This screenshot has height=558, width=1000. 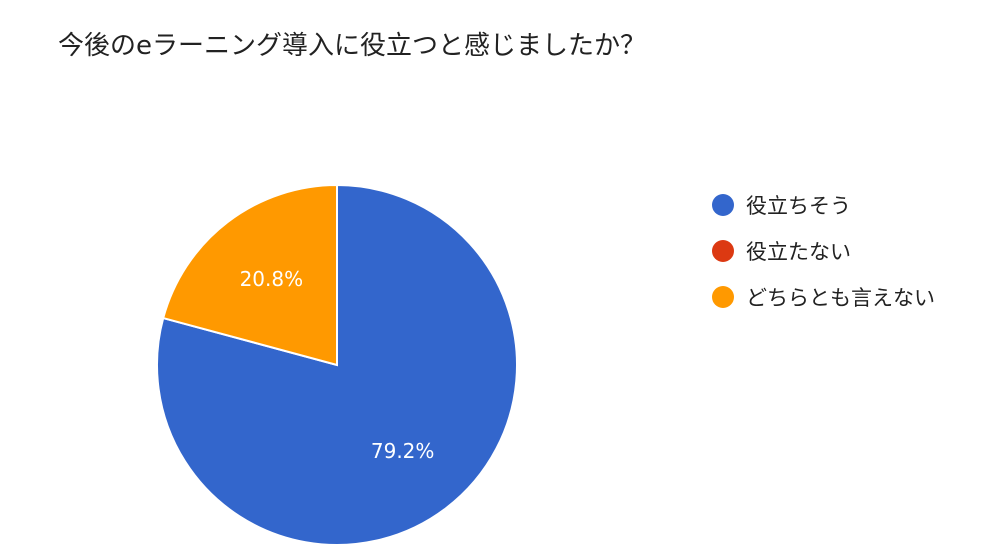 What do you see at coordinates (840, 298) in the screenshot?
I see `legend-label: どちらとも言えない` at bounding box center [840, 298].